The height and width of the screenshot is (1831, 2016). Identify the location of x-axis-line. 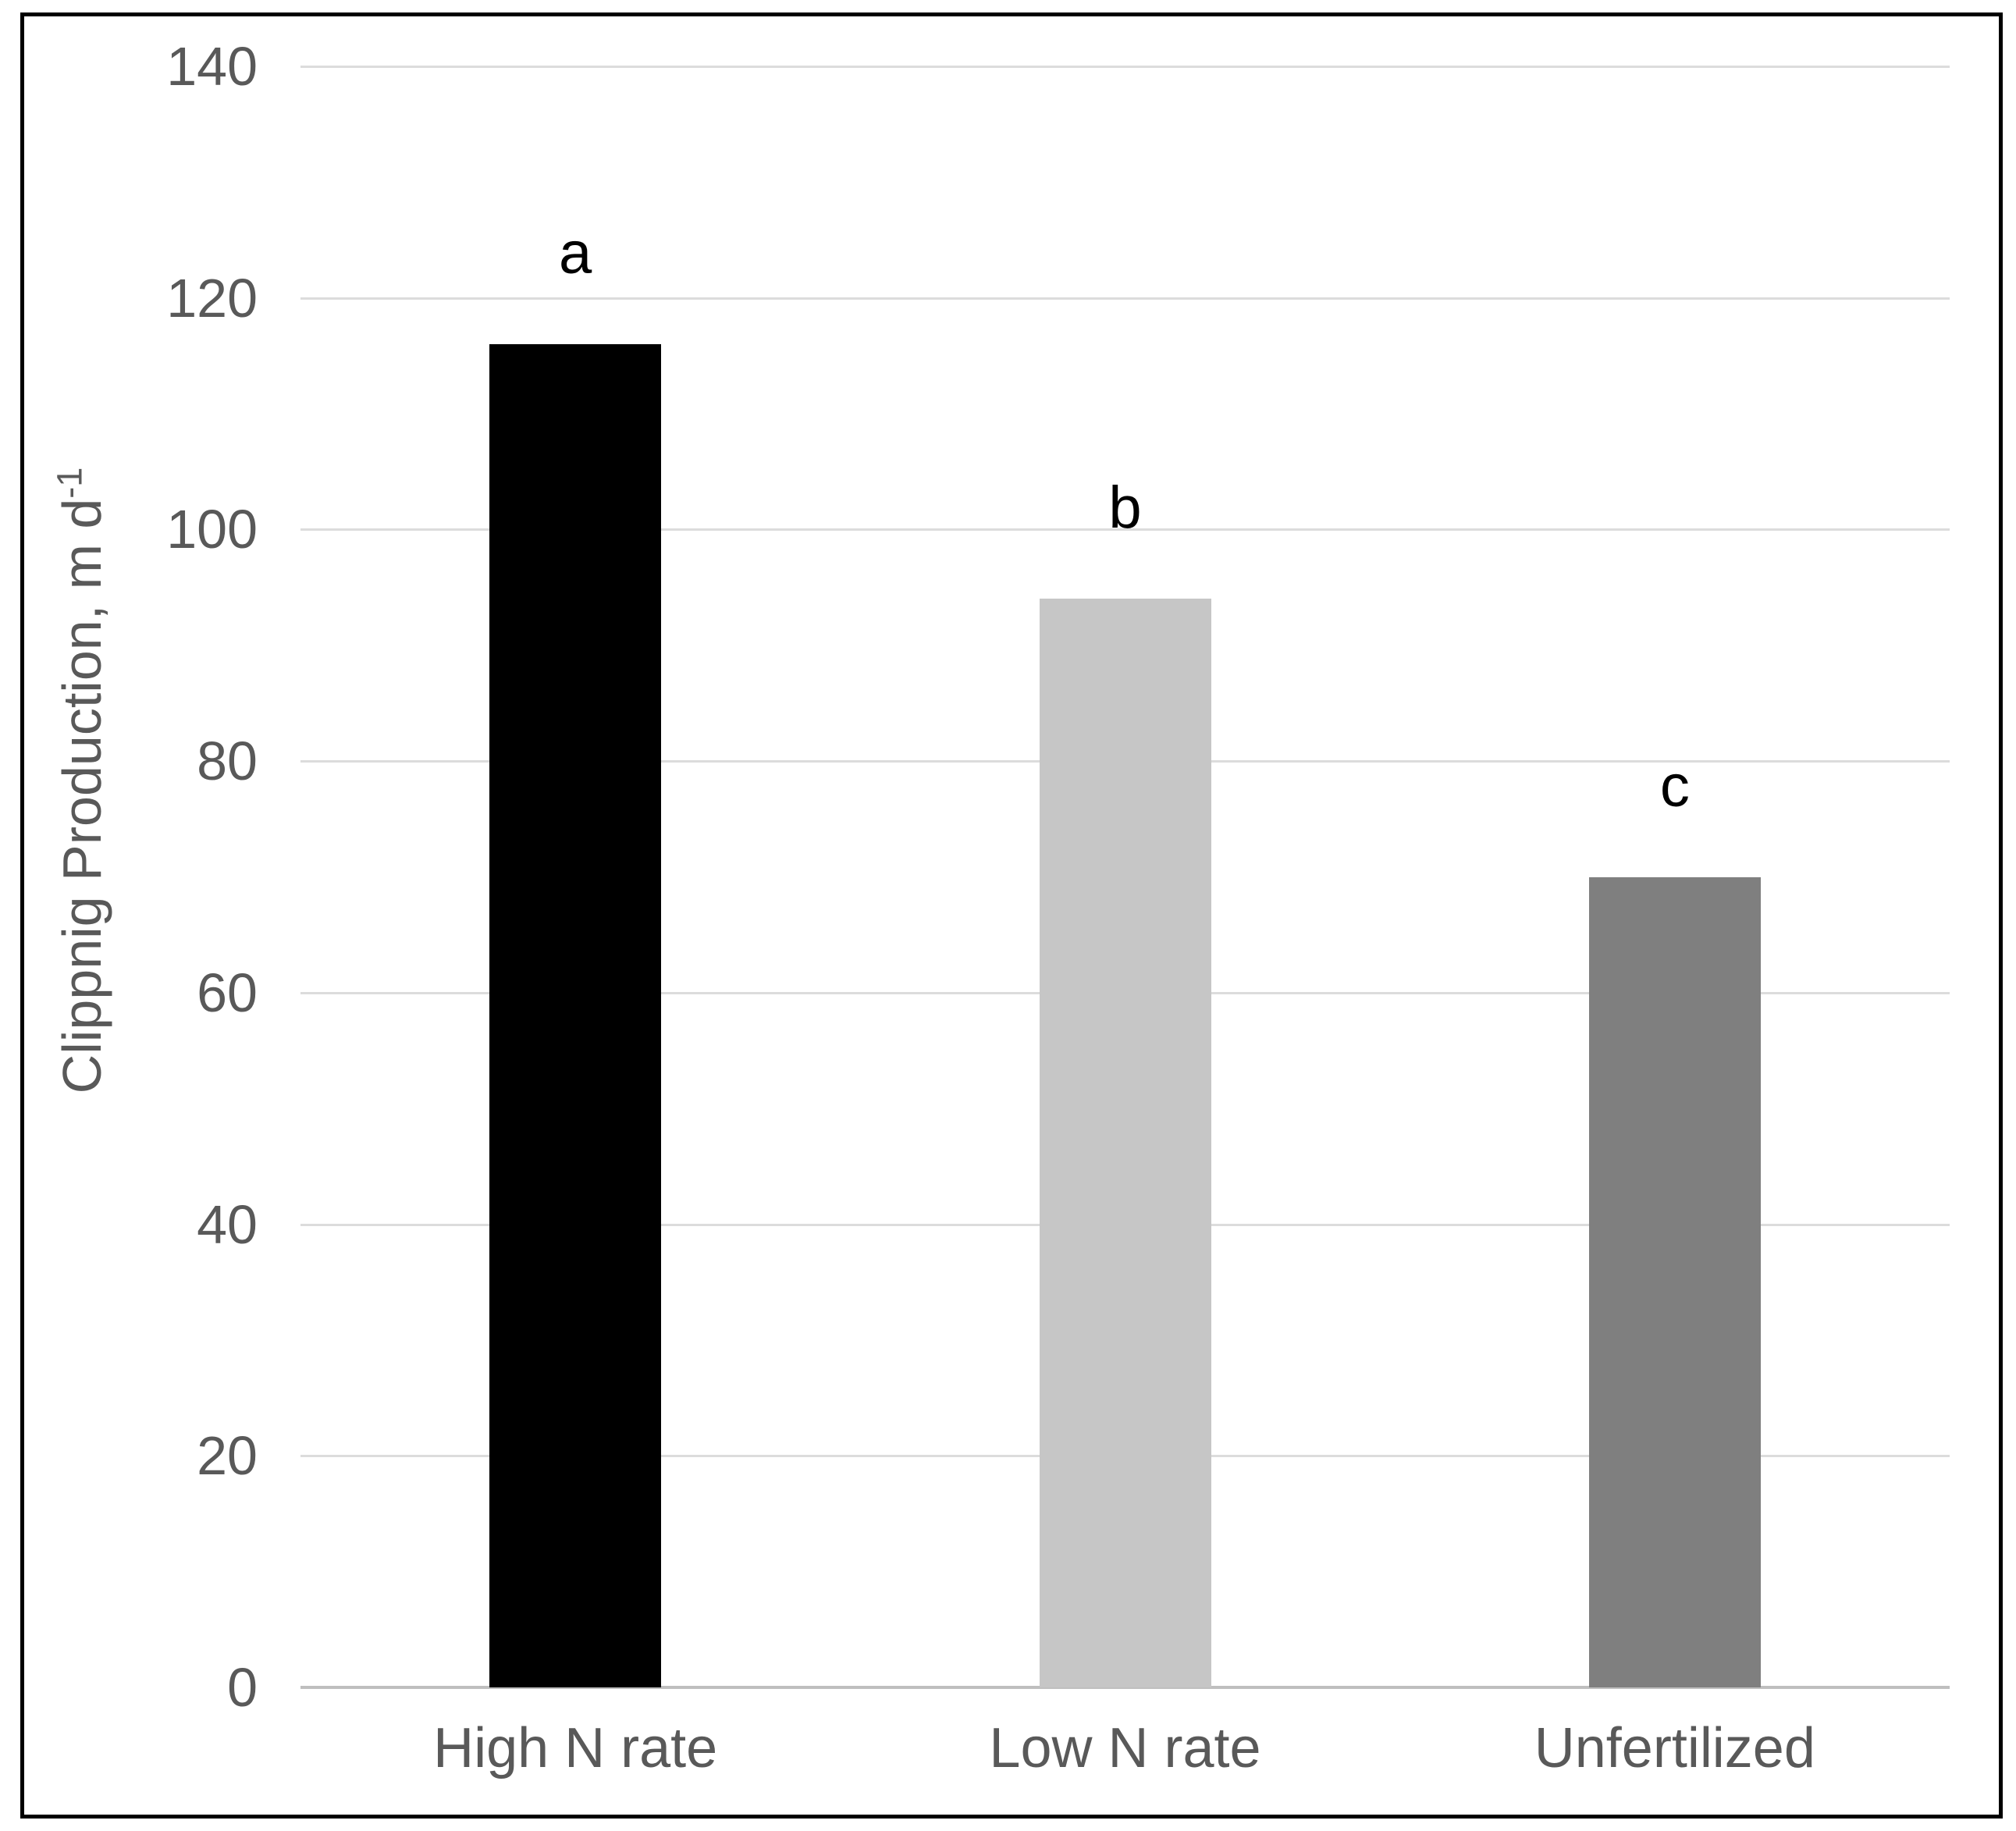
(1125, 1687).